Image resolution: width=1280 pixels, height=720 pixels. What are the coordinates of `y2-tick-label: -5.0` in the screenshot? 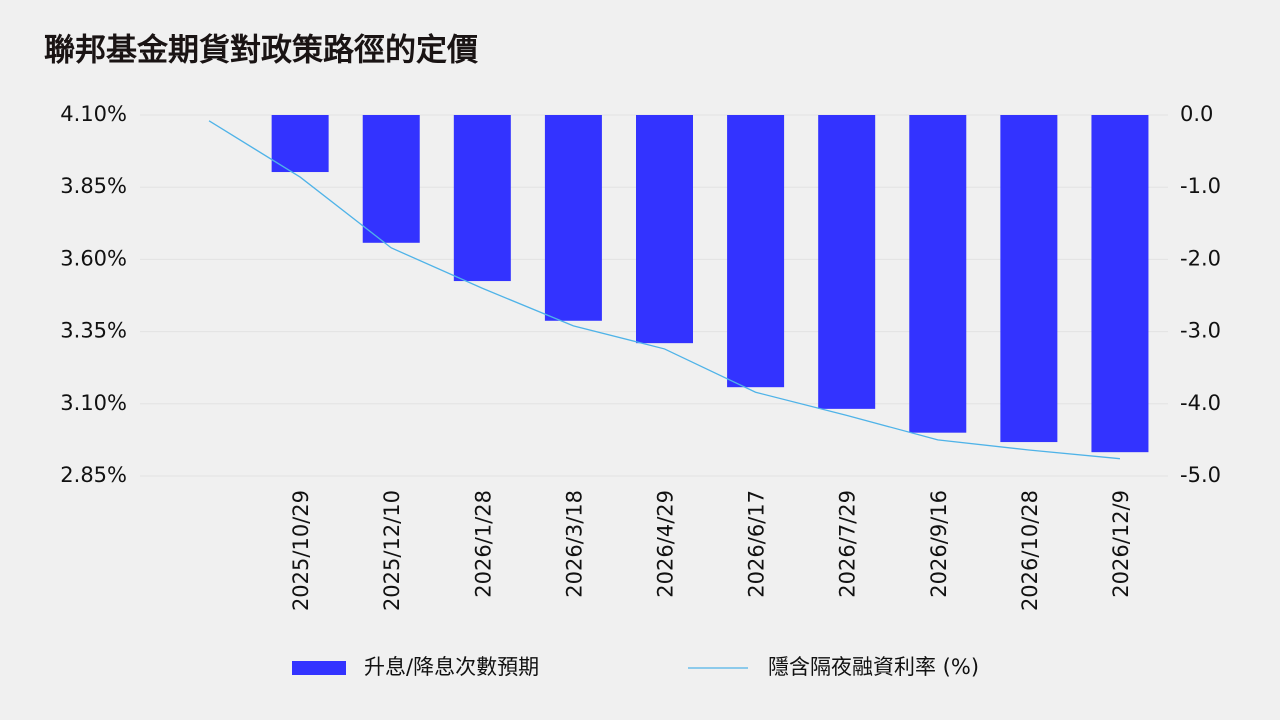 It's located at (1200, 475).